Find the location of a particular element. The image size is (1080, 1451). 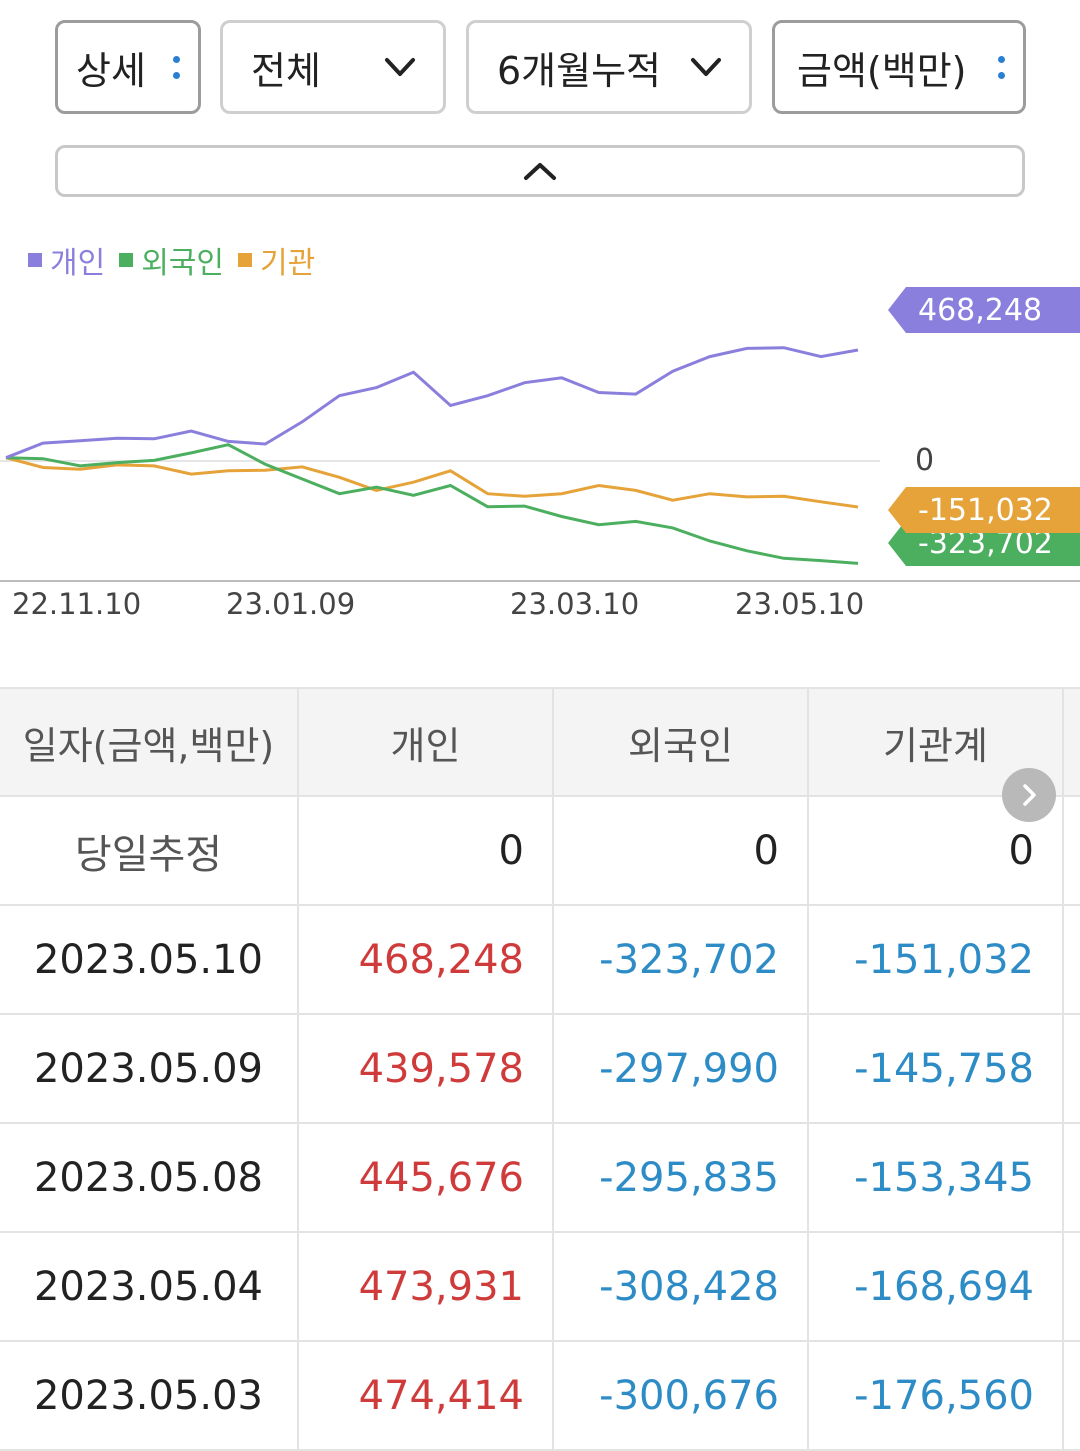

cell-institution: -168,694 is located at coordinates (936, 1287).